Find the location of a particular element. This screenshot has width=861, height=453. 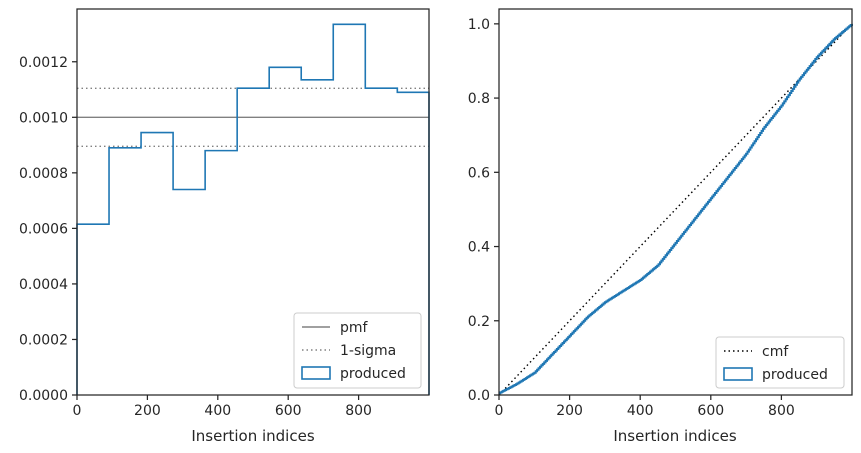

pmf-y-tick-label: 0.0000 is located at coordinates (43, 396).